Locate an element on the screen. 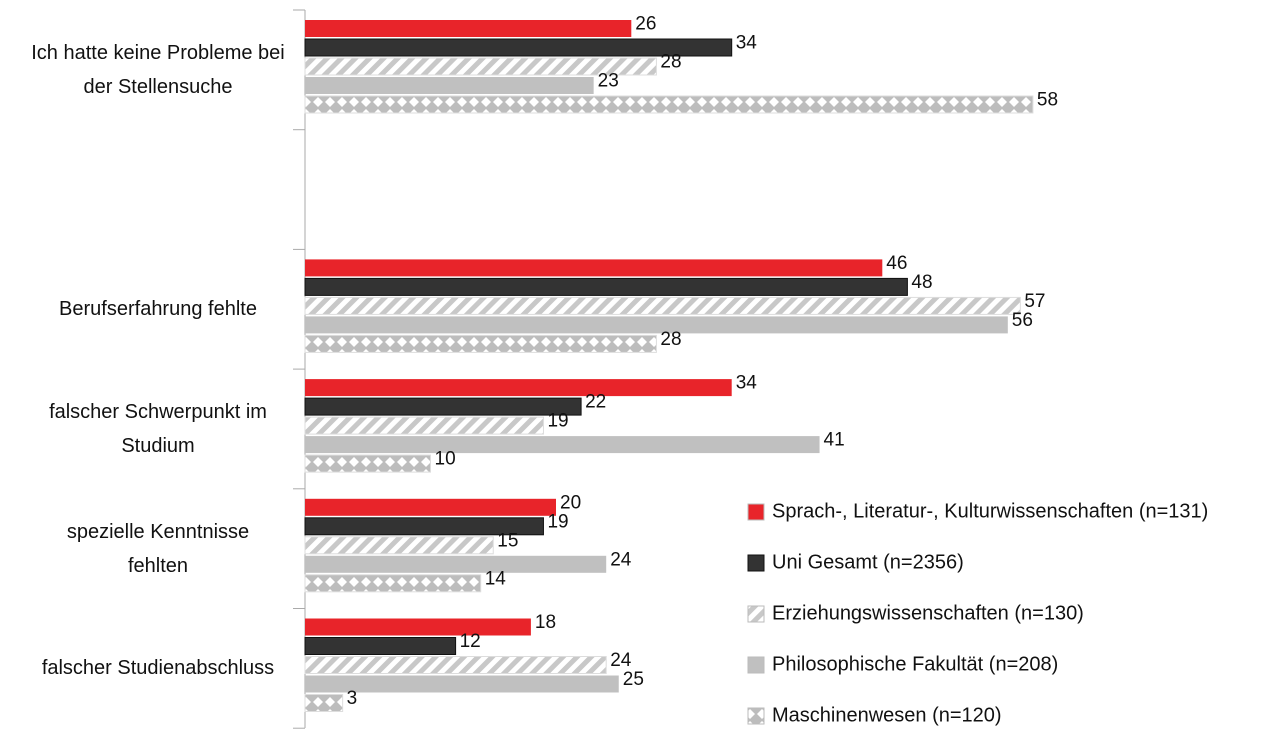 The image size is (1280, 734). value-label: 3 is located at coordinates (352, 698).